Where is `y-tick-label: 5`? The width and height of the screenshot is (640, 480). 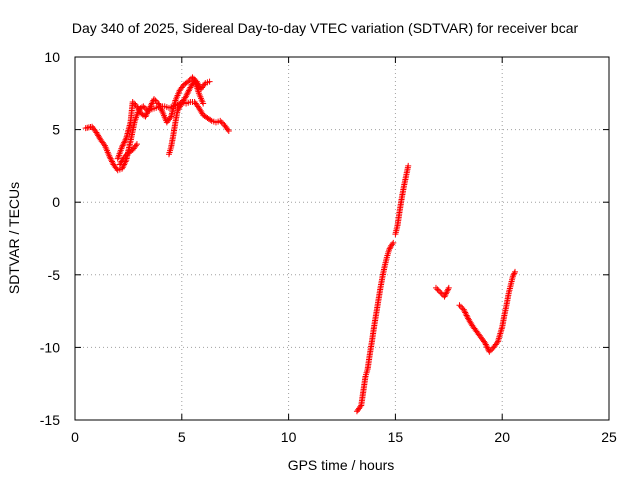 y-tick-label: 5 is located at coordinates (56, 130).